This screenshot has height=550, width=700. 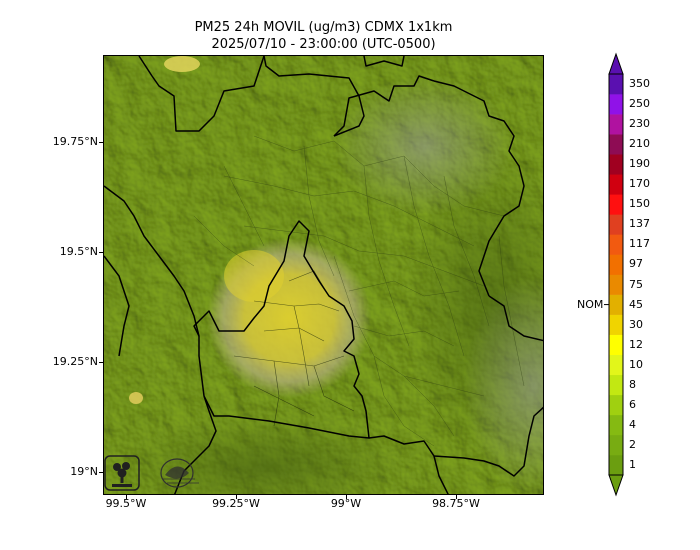 What do you see at coordinates (616, 63) in the screenshot?
I see `colorbar-max-arrow` at bounding box center [616, 63].